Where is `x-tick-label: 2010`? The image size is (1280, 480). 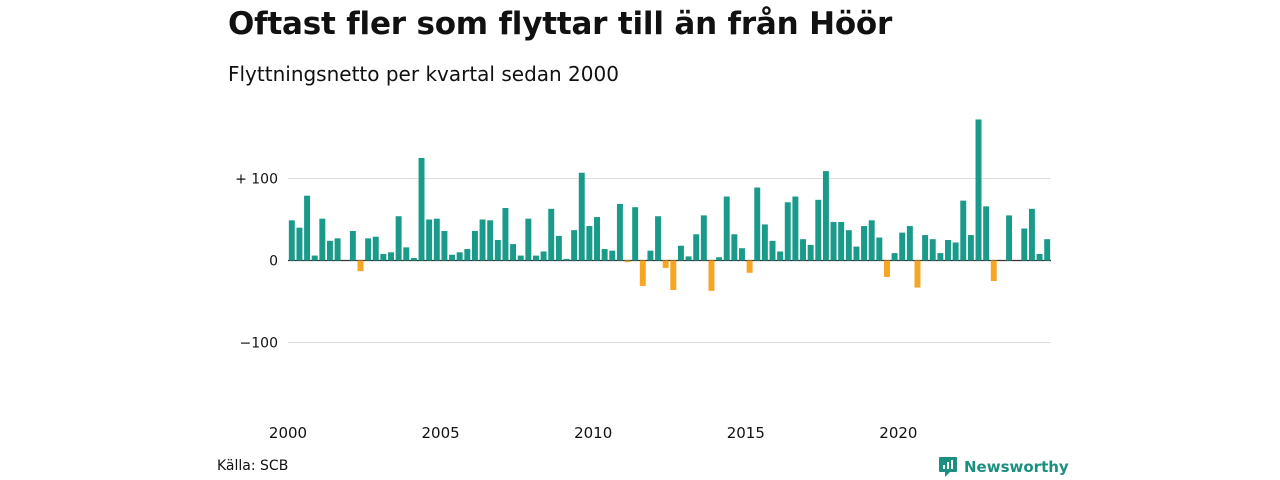 x-tick-label: 2010 is located at coordinates (593, 433).